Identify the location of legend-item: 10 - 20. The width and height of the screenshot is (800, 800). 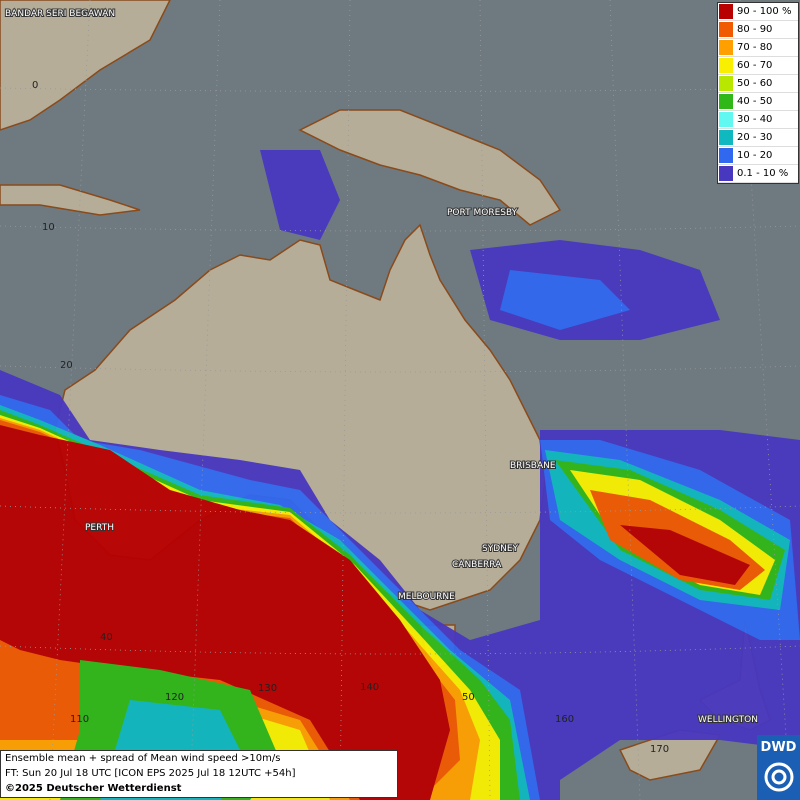
(758, 156).